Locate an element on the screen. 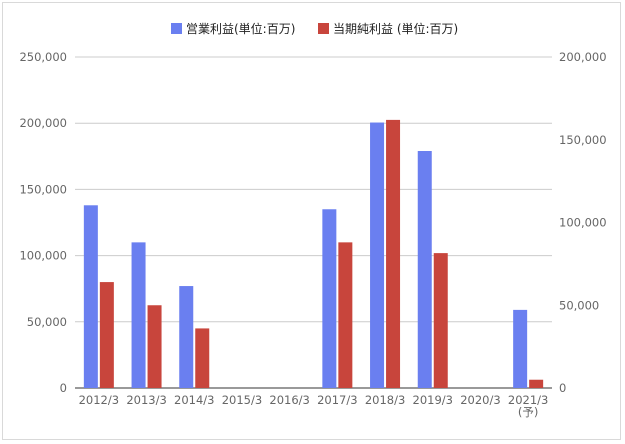  x-tick-label: 2012/3 is located at coordinates (99, 400).